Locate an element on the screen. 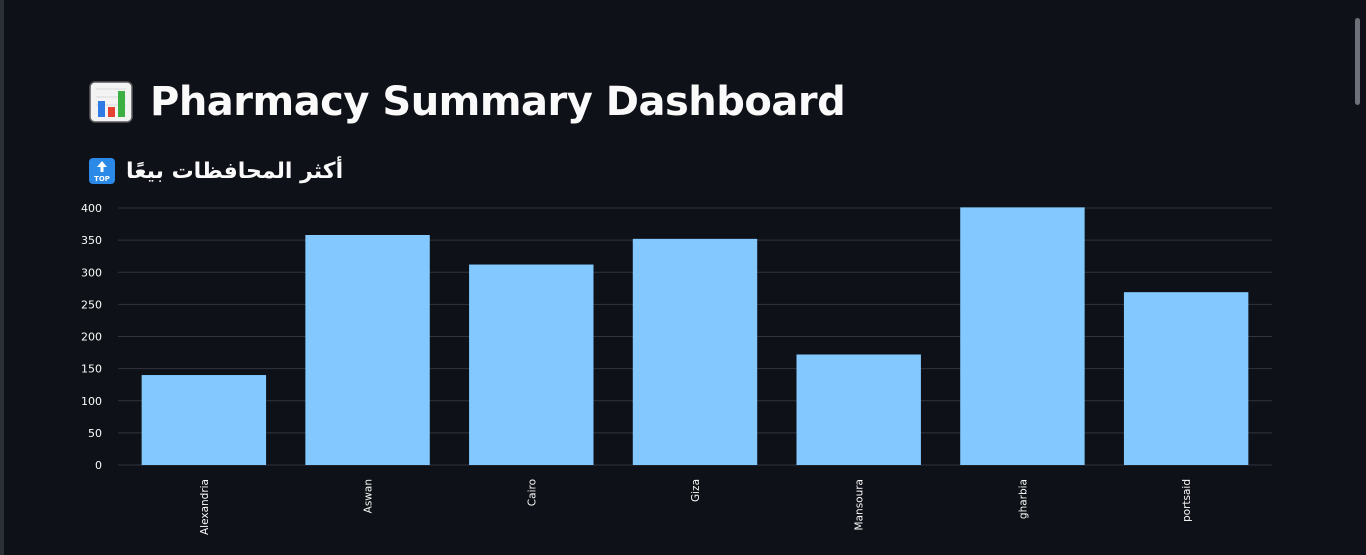  y-tick-label: 50 is located at coordinates (95, 433).